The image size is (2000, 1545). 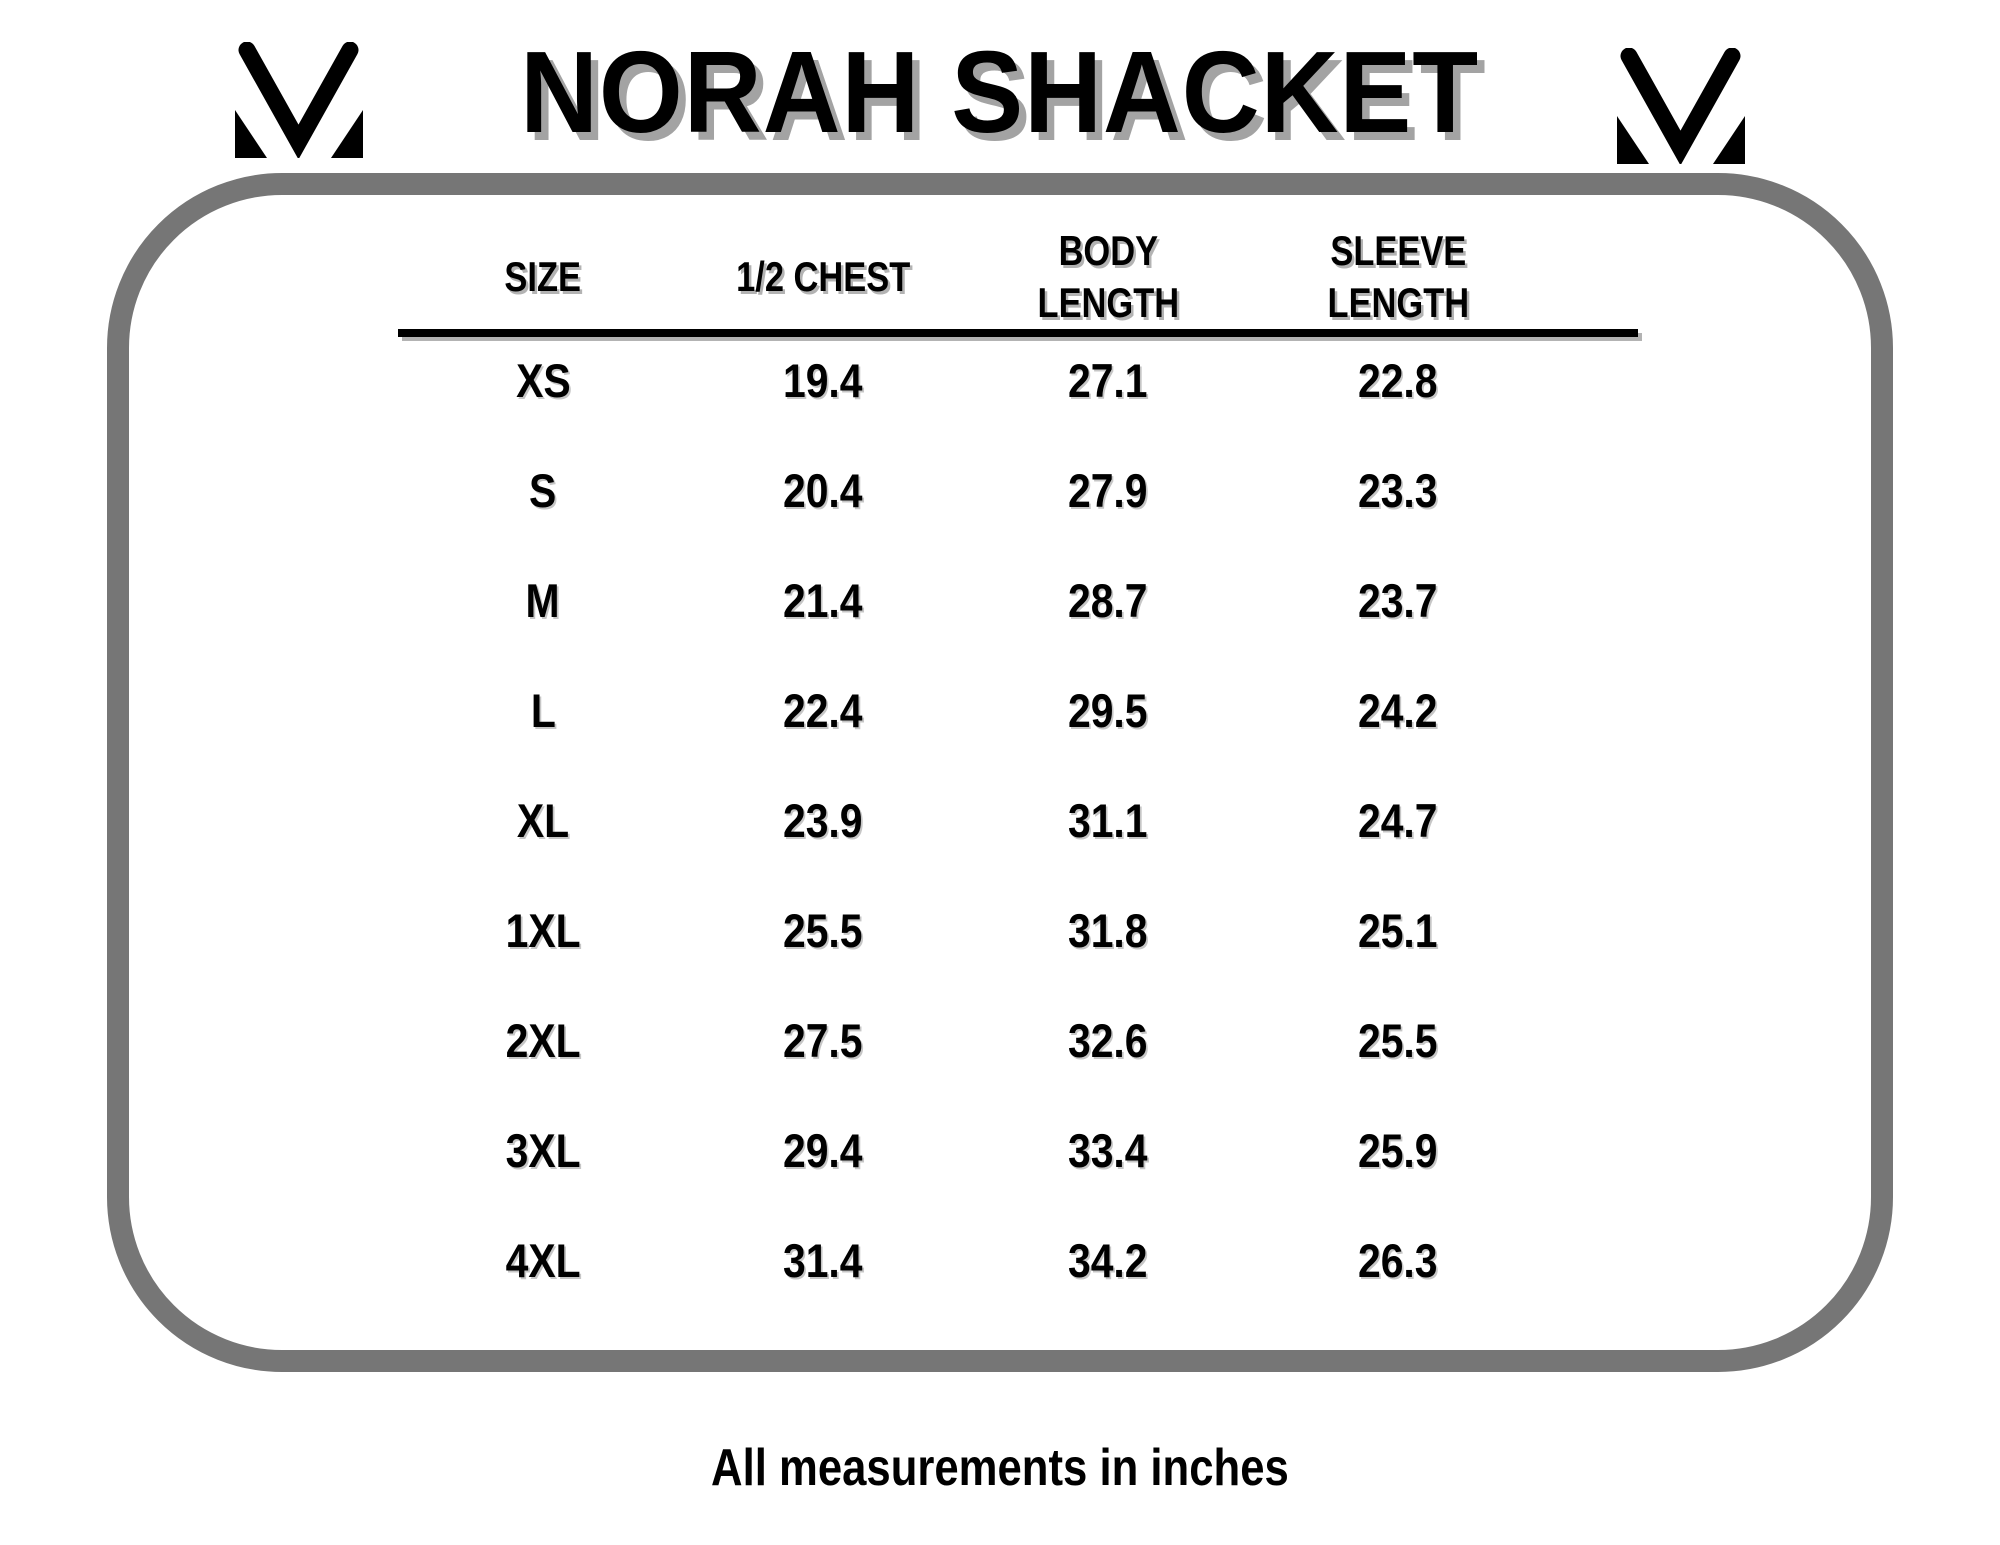 I want to click on measurement-value-cell: 23.7, so click(x=1398, y=600).